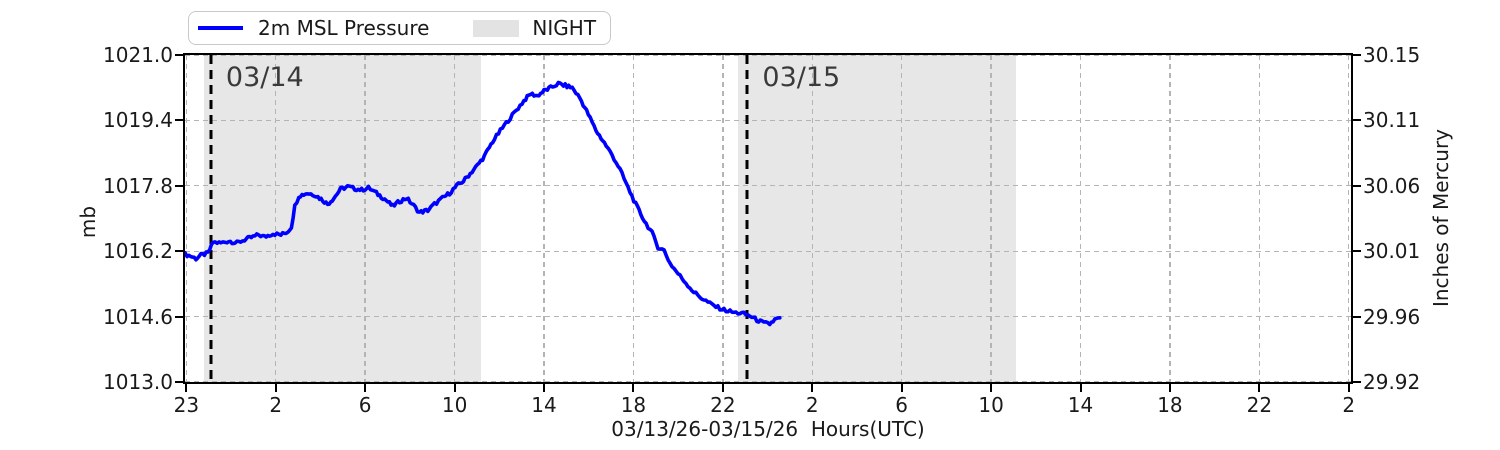 This screenshot has width=1500, height=450. What do you see at coordinates (344, 28) in the screenshot?
I see `legend-label-pressure: 2m MSL Pressure` at bounding box center [344, 28].